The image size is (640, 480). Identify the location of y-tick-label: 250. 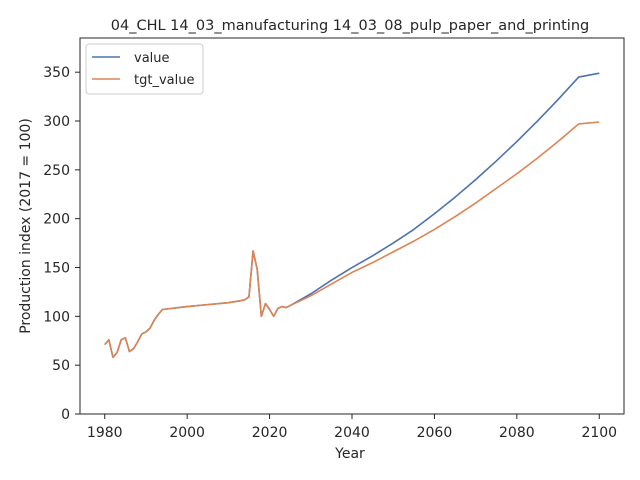
(56, 171).